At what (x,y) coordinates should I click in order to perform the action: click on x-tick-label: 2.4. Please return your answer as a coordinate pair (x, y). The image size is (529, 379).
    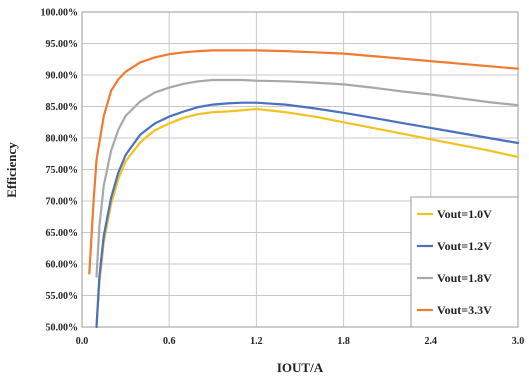
    Looking at the image, I should click on (431, 341).